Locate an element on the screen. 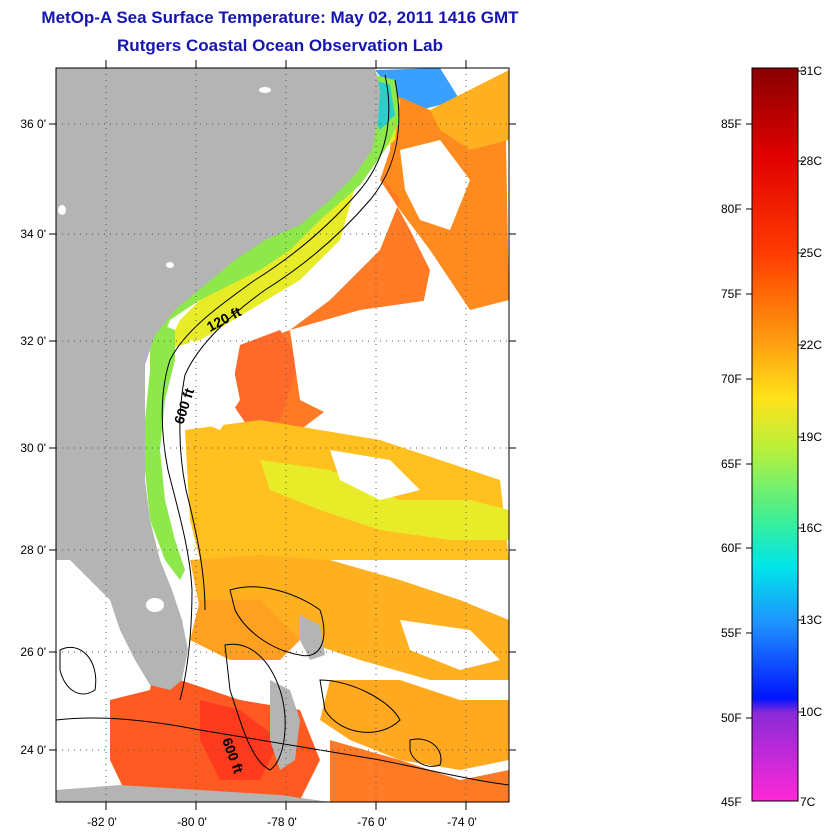 Image resolution: width=825 pixels, height=832 pixels. lon-label: -80 0' is located at coordinates (192, 822).